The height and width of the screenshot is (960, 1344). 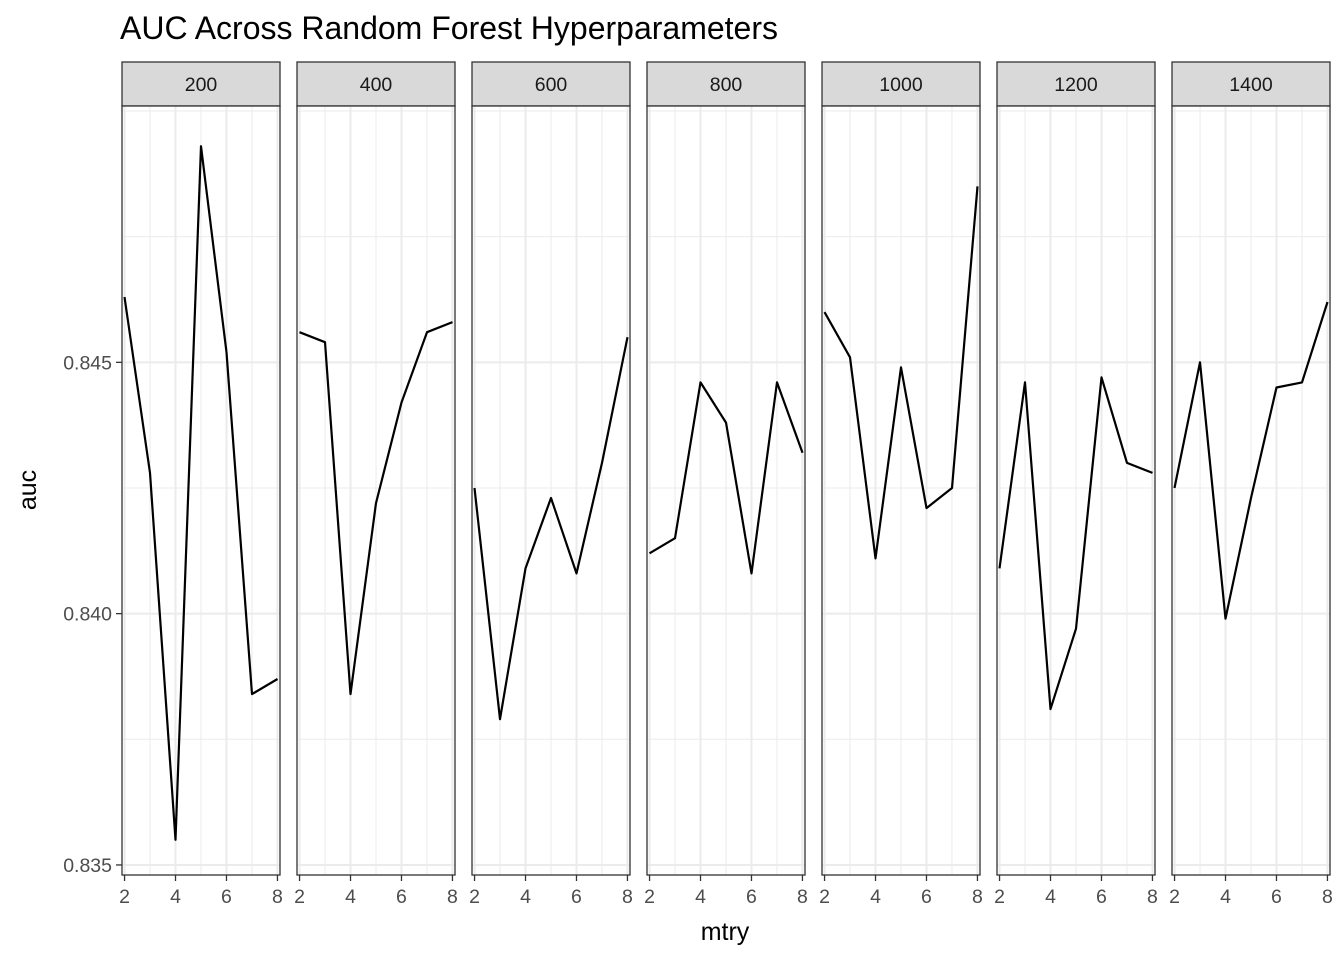 I want to click on facet-panel-1200: 1200 2 4 6 8, so click(x=1076, y=484).